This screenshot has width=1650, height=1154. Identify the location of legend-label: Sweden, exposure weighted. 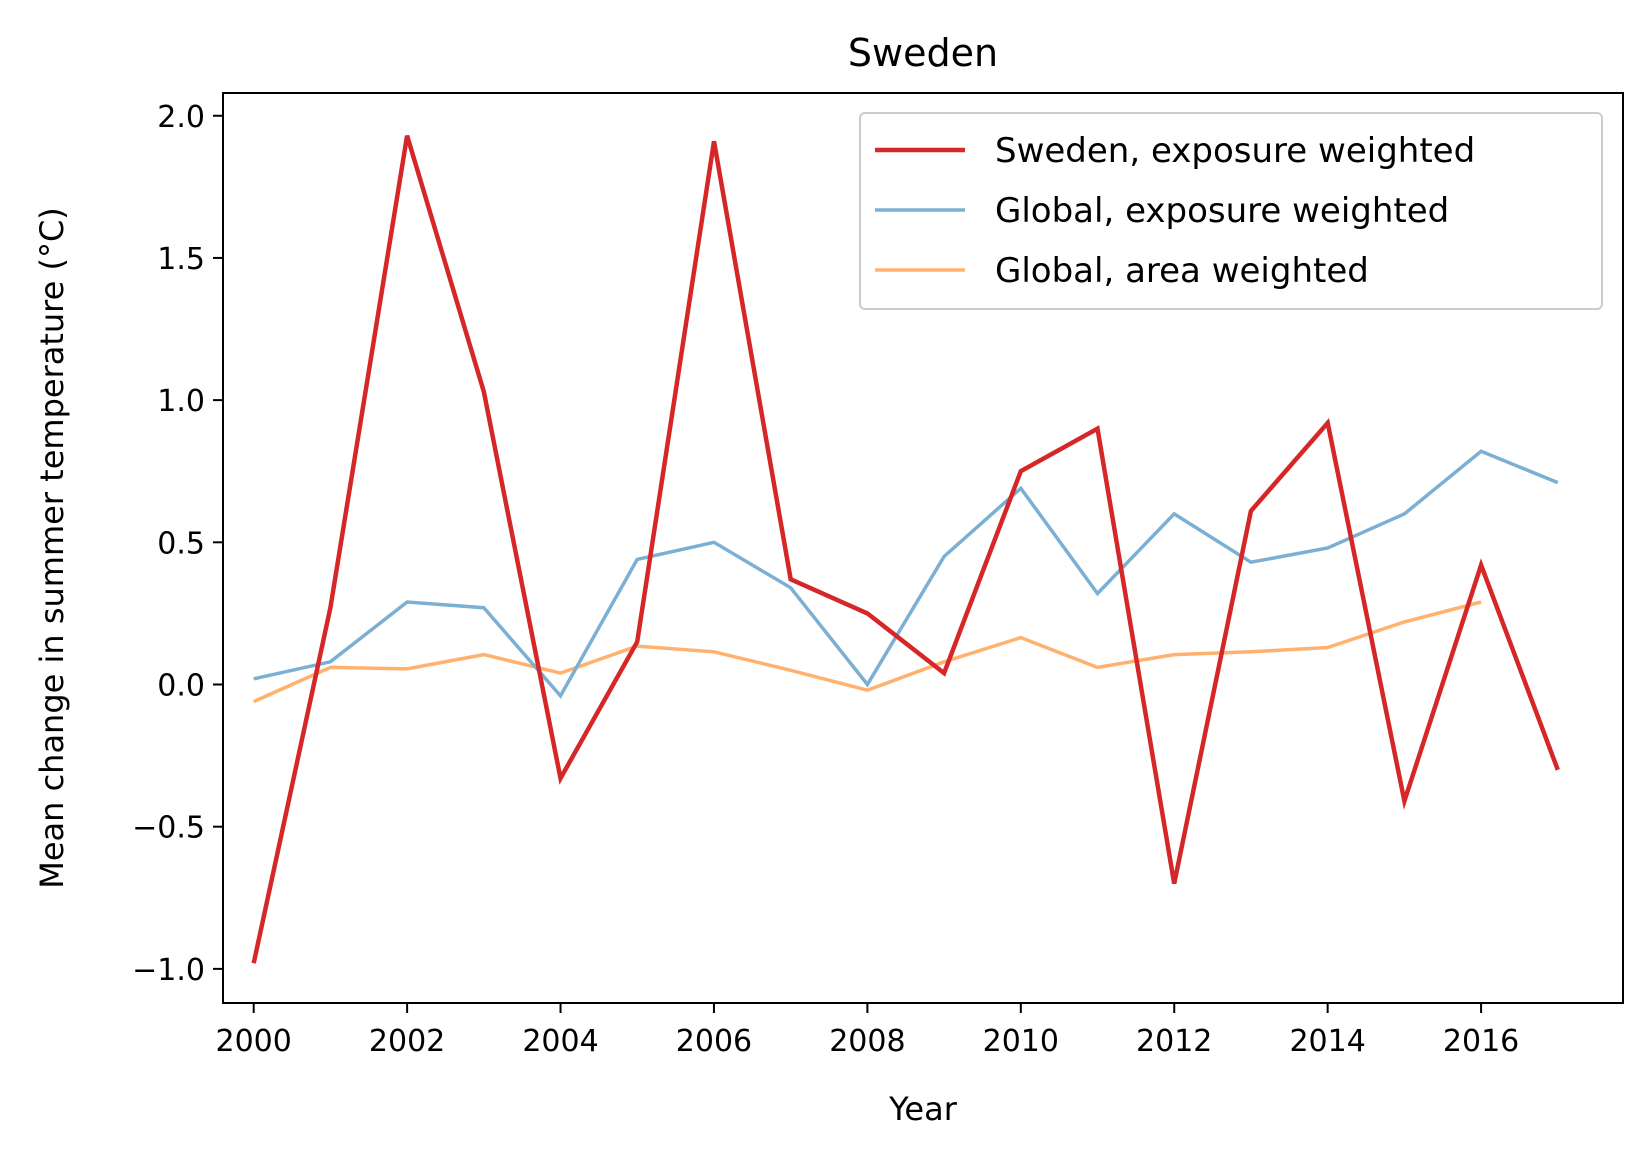
(1235, 151).